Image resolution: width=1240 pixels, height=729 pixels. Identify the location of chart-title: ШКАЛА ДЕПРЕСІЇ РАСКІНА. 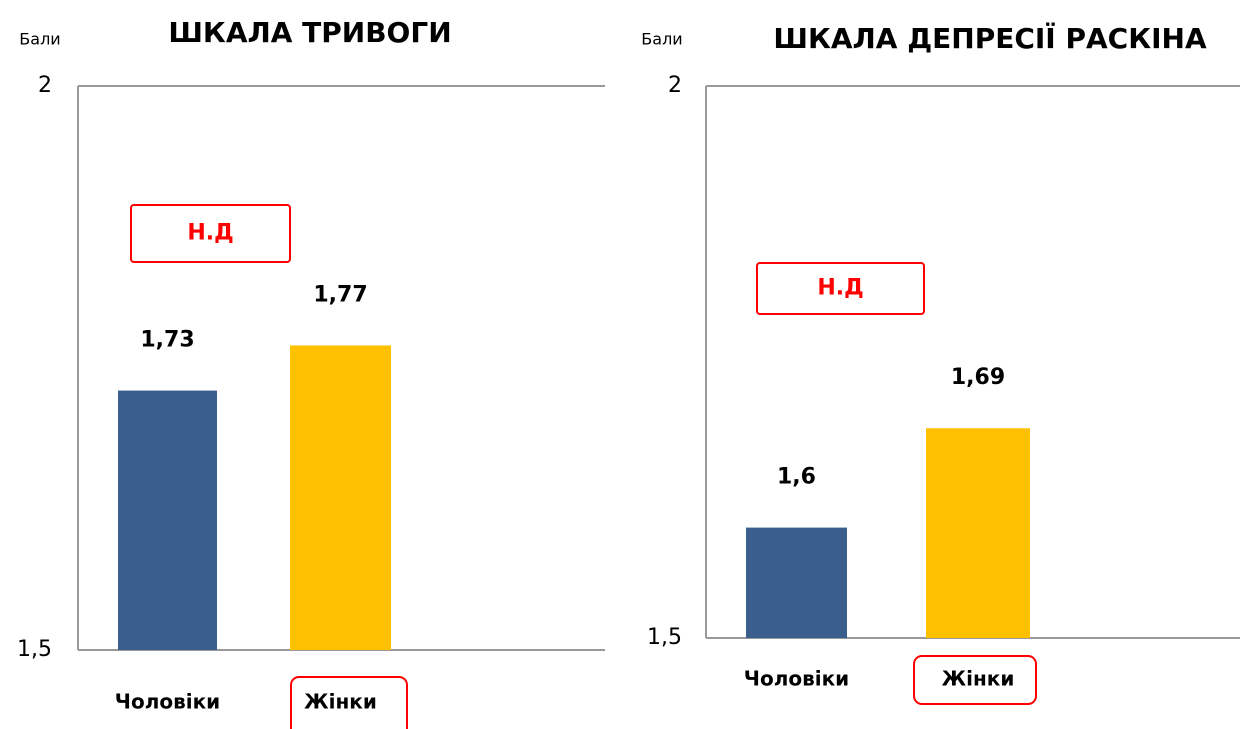
(990, 38).